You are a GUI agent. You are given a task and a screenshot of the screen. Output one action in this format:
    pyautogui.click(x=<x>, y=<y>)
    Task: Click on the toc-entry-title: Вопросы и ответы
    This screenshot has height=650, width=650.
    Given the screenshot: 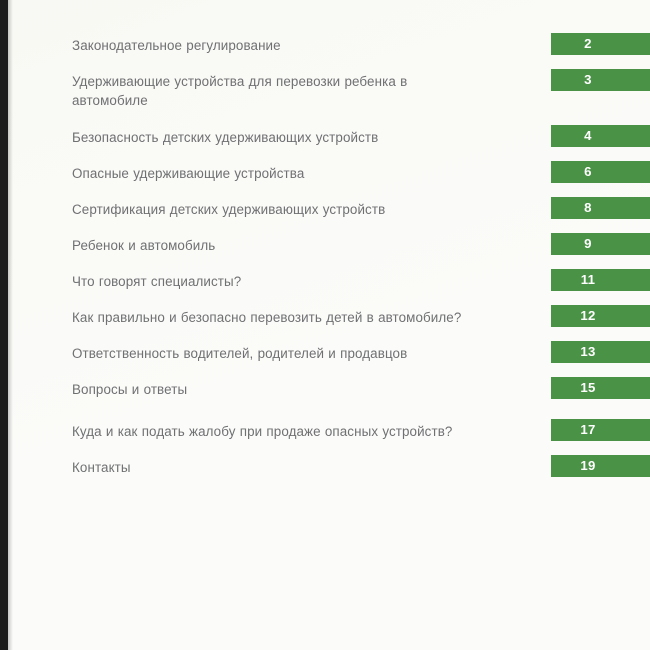 What is the action you would take?
    pyautogui.click(x=130, y=389)
    